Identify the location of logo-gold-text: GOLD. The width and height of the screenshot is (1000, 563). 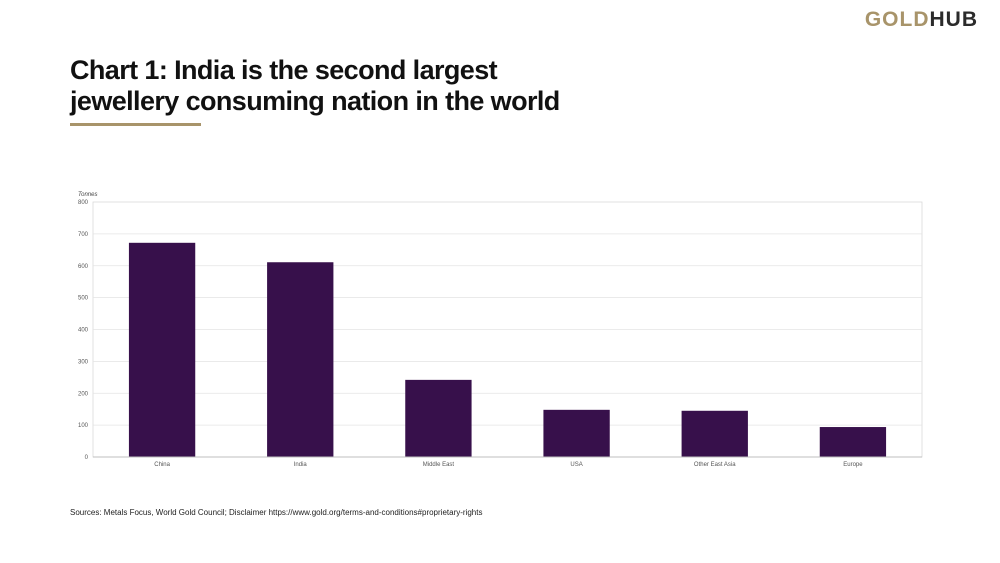
(897, 19).